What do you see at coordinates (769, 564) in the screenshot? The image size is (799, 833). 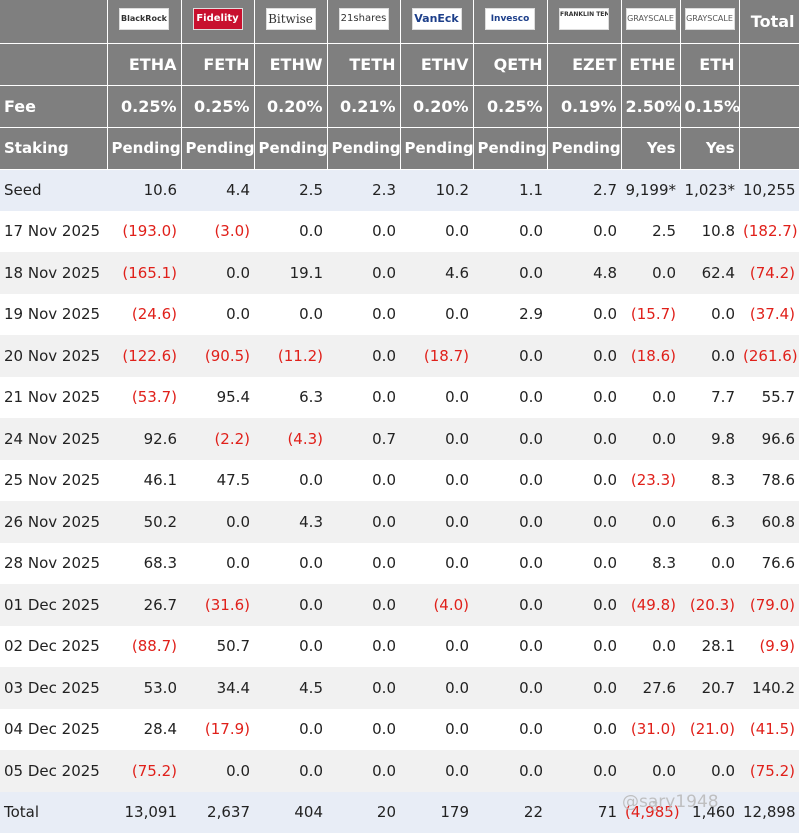 I see `flow-cell: 76.6` at bounding box center [769, 564].